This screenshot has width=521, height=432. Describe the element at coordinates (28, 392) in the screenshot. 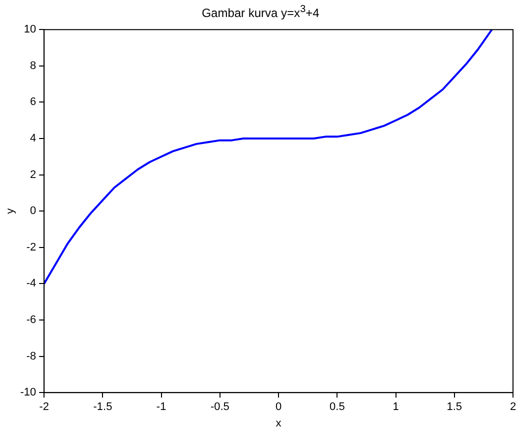

I see `y-tick-label: -10` at that location.